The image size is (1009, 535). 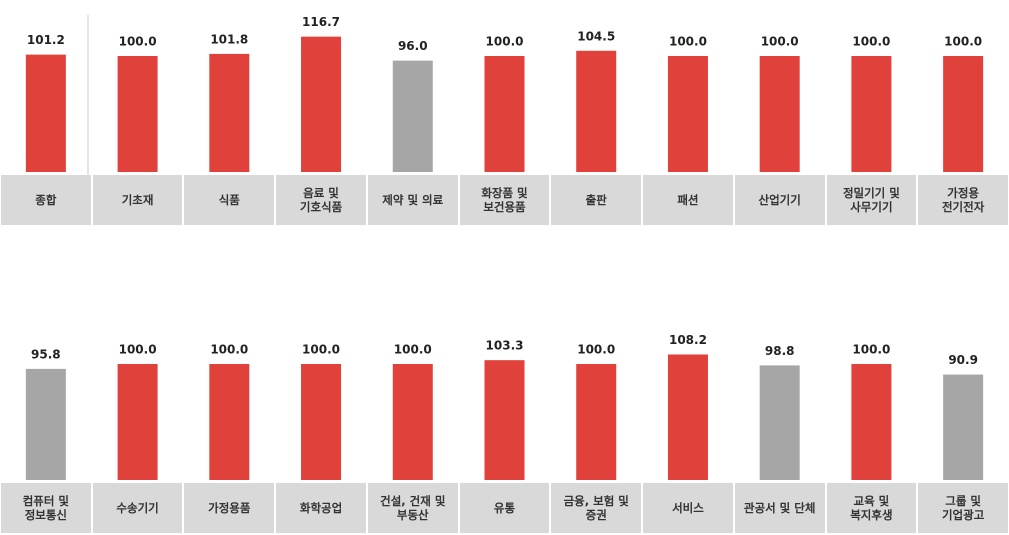 I want to click on category-label: 출판, so click(x=596, y=200).